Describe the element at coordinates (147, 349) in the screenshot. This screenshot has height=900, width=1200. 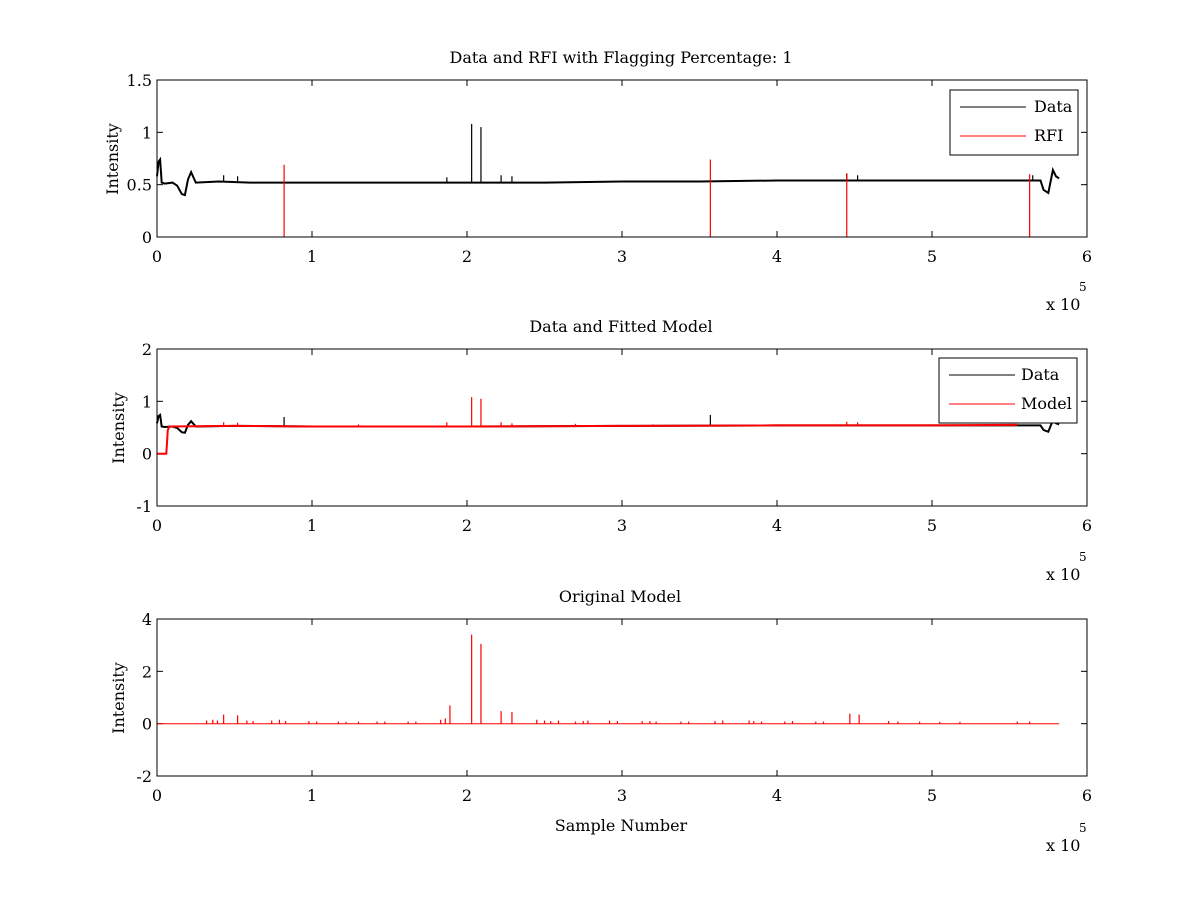
I see `subplot-2-ytick-label: 2` at that location.